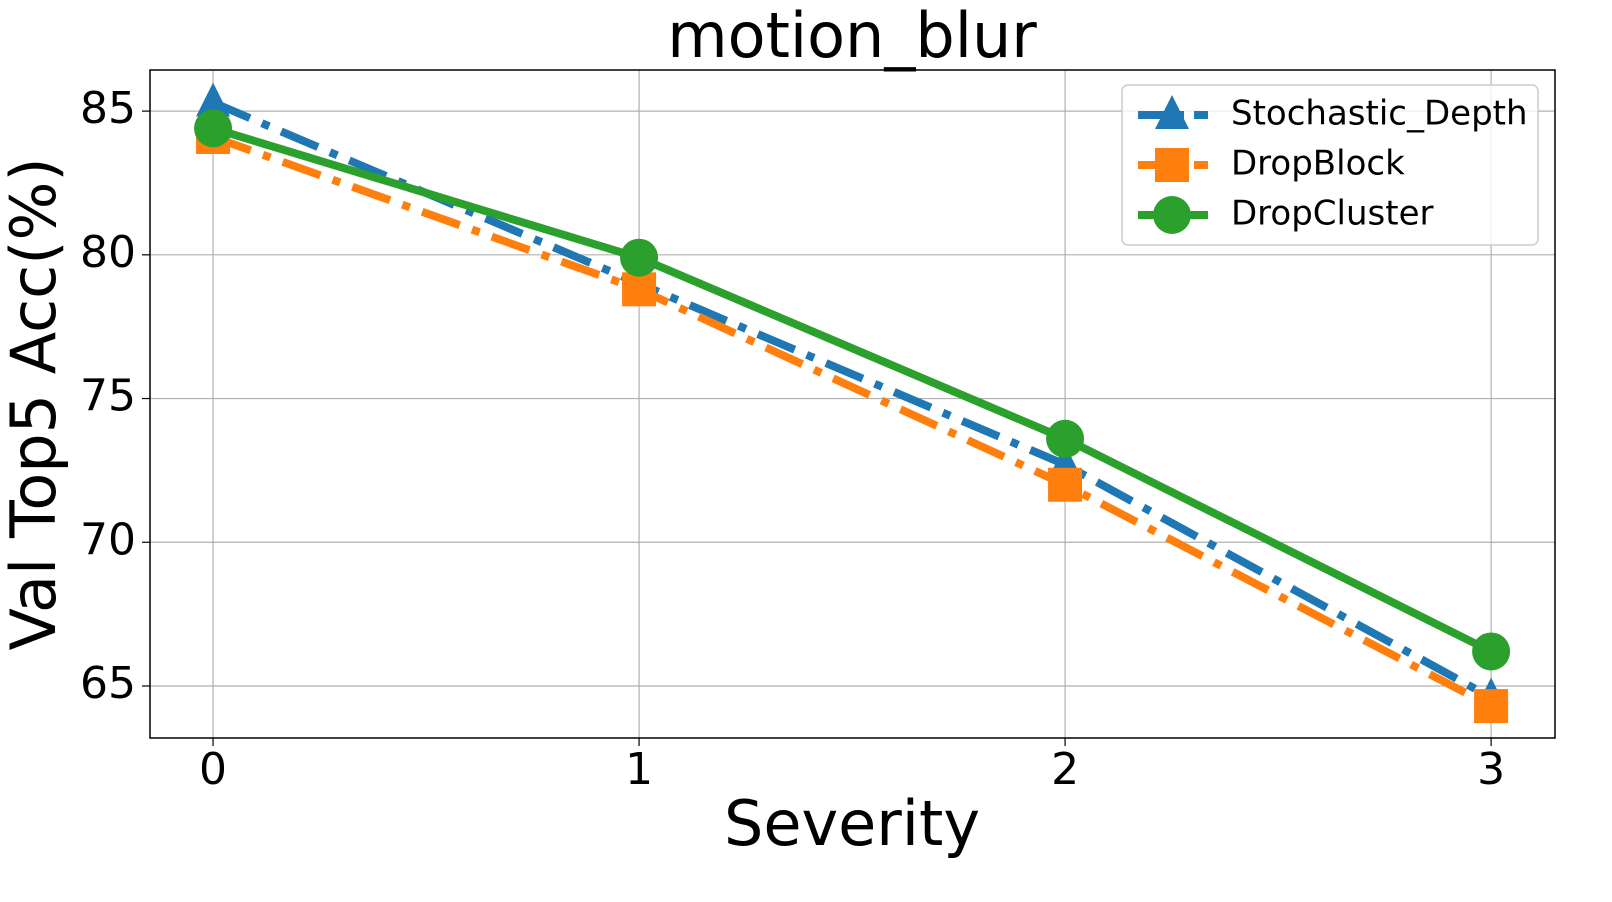  Describe the element at coordinates (1332, 214) in the screenshot. I see `legend-label: DropCluster` at that location.